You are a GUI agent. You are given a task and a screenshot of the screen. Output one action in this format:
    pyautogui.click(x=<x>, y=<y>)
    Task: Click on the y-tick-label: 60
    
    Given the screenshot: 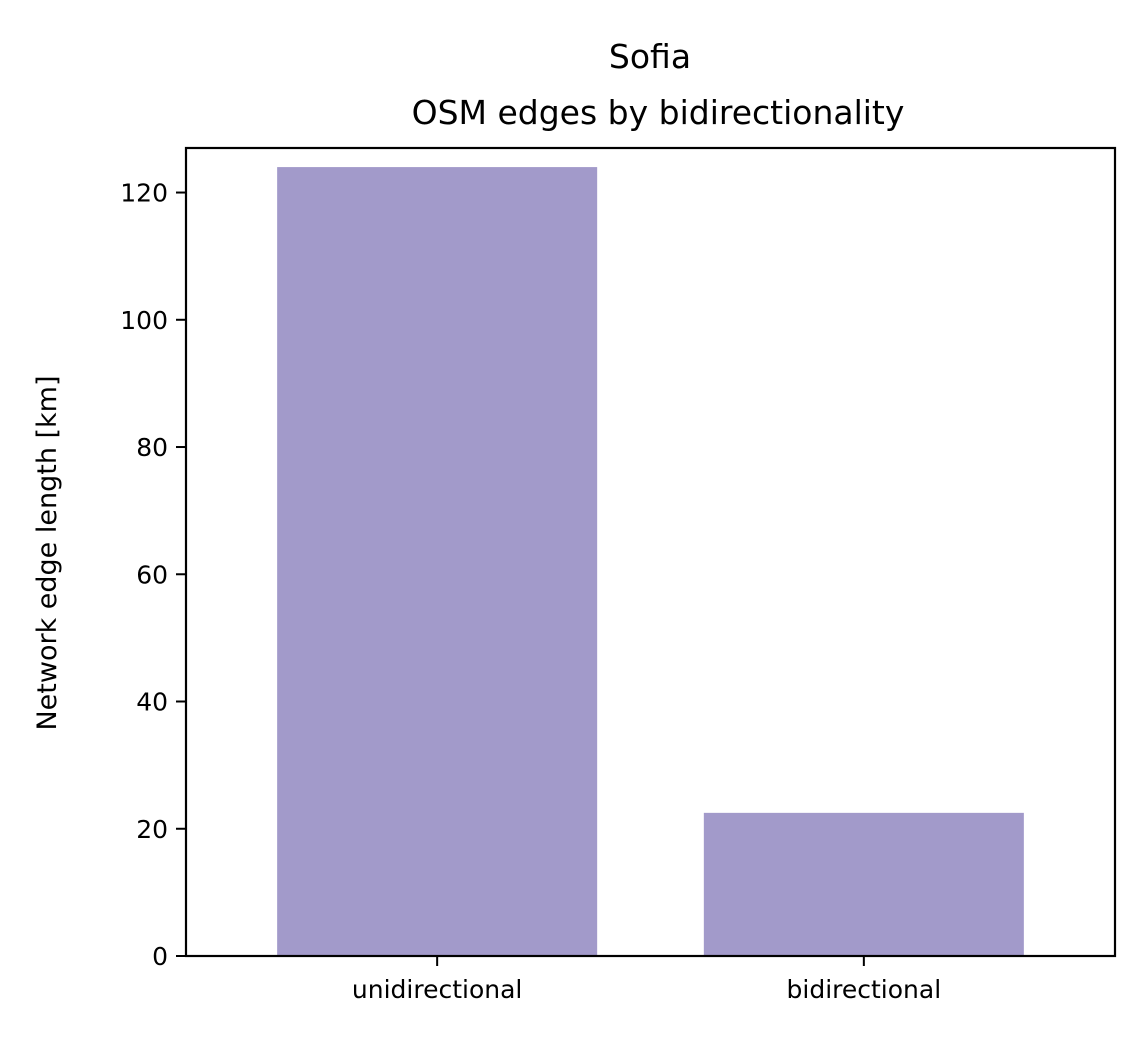 What is the action you would take?
    pyautogui.click(x=152, y=574)
    